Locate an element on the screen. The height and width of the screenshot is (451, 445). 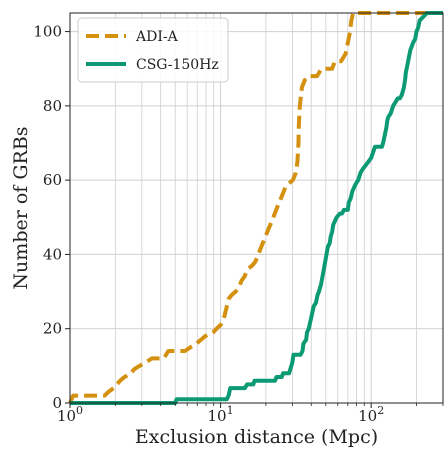
y-tick-label: 100 is located at coordinates (47, 32).